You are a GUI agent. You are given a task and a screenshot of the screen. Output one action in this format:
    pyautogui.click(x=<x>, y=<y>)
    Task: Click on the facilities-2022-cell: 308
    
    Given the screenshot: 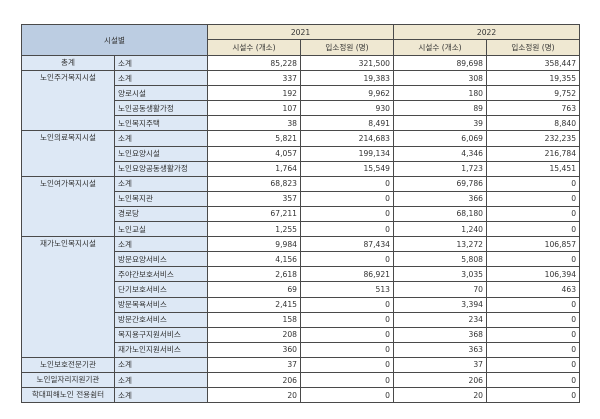 What is the action you would take?
    pyautogui.click(x=440, y=78)
    